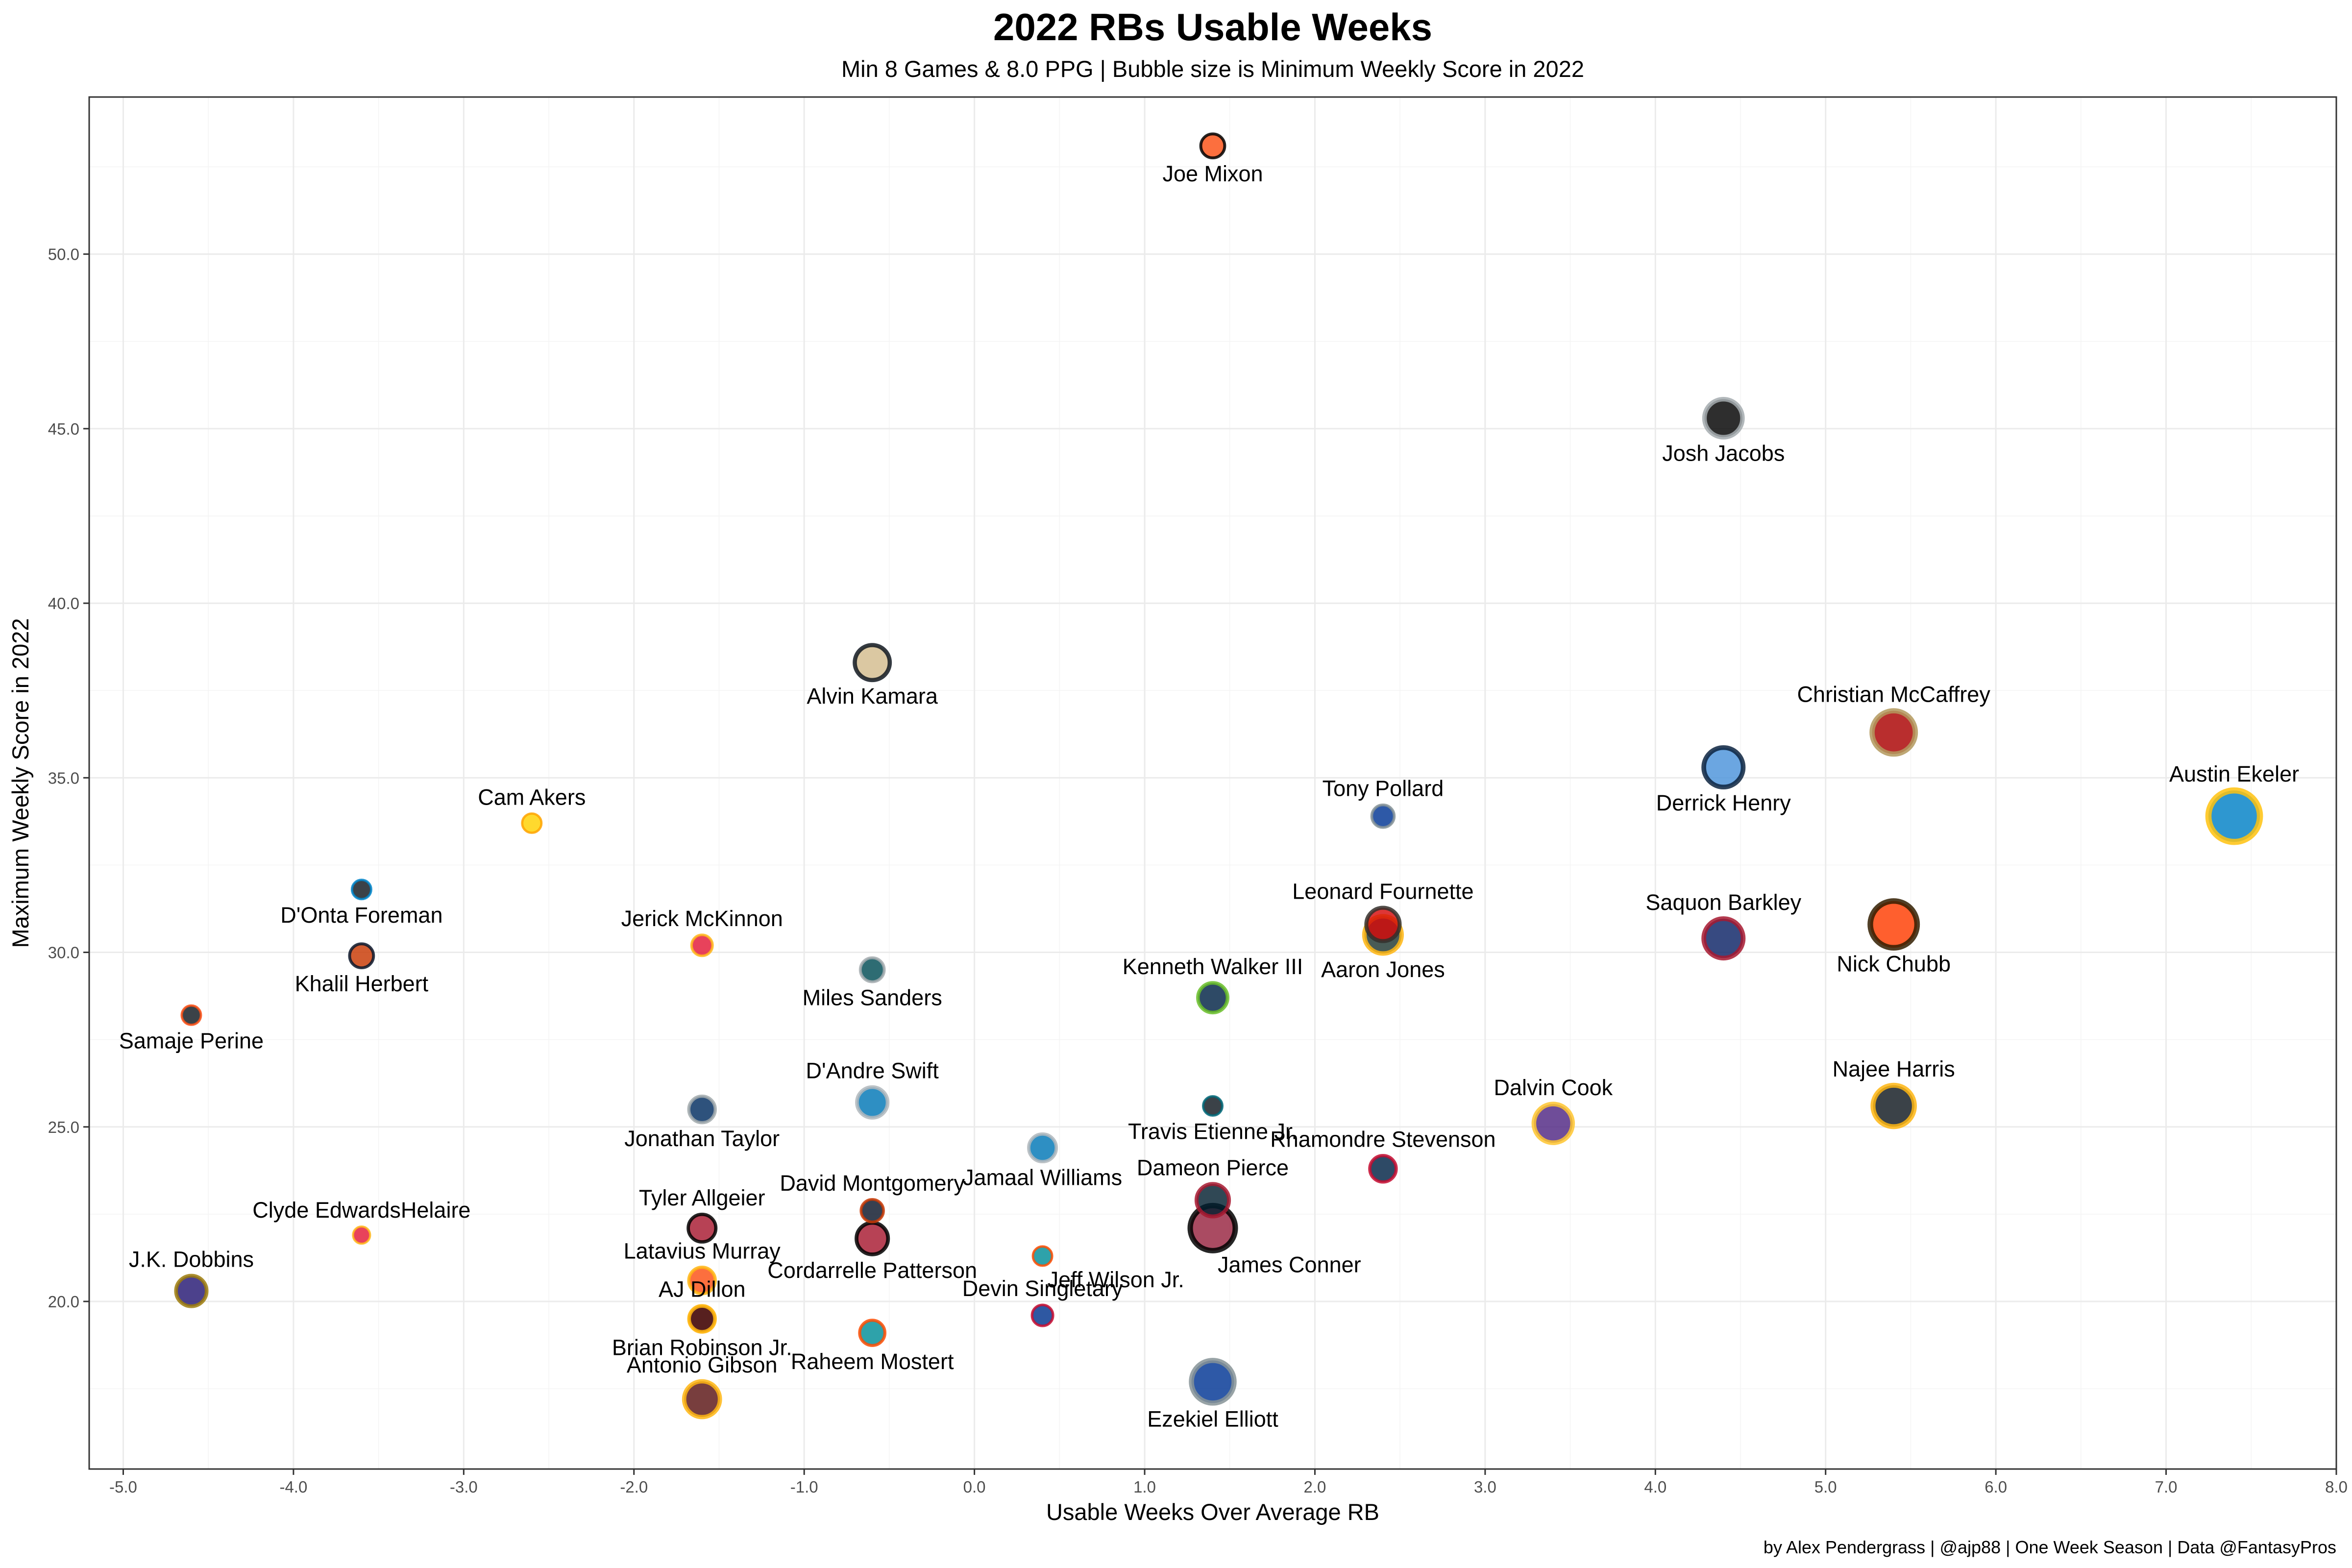 The image size is (2352, 1568). What do you see at coordinates (1825, 1487) in the screenshot?
I see `x-tick-label: 5.0` at bounding box center [1825, 1487].